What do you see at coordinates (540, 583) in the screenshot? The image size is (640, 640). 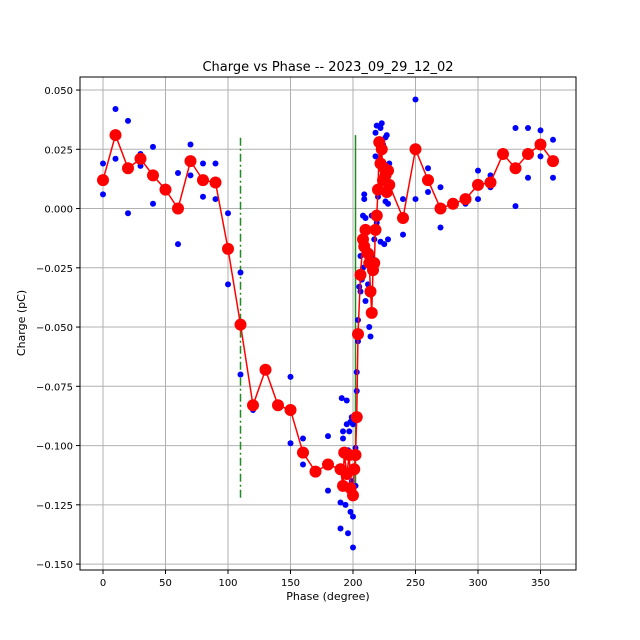 I see `x-tick-label: 350` at bounding box center [540, 583].